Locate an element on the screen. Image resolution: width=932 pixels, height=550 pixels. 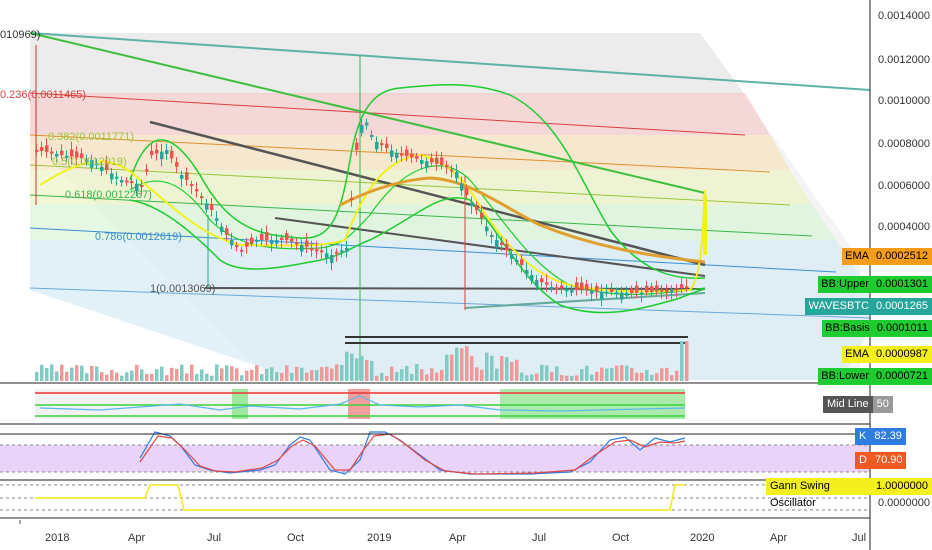
gann-zero-tick: 0.0000000 is located at coordinates (904, 503).